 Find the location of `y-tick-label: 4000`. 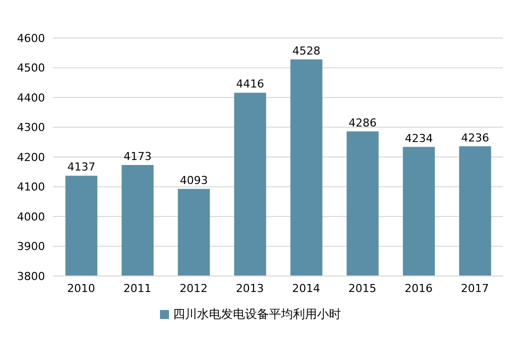

y-tick-label: 4000 is located at coordinates (31, 217).